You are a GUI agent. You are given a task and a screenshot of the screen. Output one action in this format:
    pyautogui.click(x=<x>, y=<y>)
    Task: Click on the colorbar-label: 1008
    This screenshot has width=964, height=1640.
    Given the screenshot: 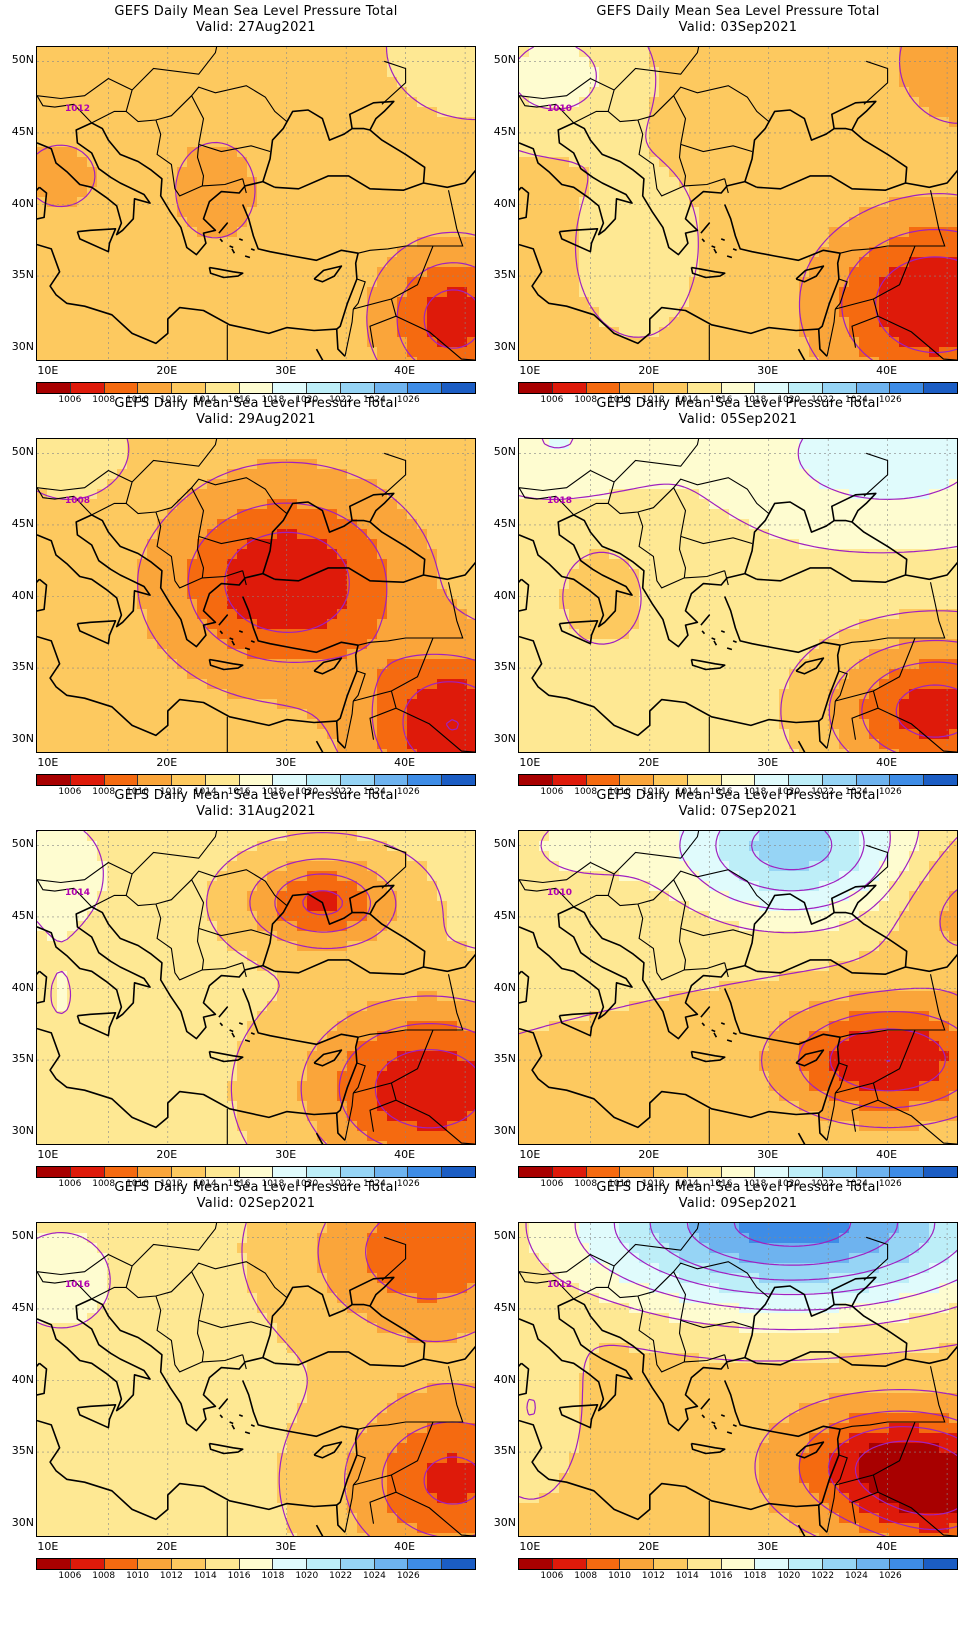 What is the action you would take?
    pyautogui.click(x=586, y=1184)
    